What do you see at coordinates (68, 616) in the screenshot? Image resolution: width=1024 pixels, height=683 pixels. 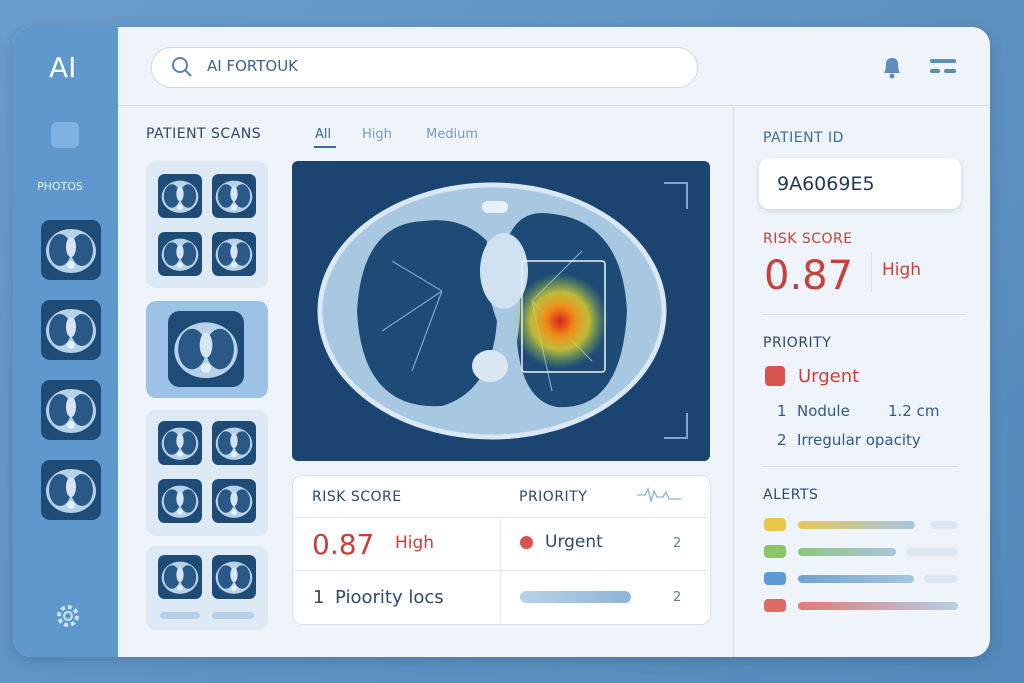 I see `settings-icon` at bounding box center [68, 616].